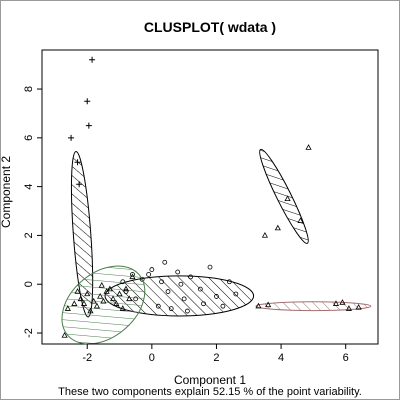 The image size is (400, 400). I want to click on y-tick-label: 2, so click(29, 235).